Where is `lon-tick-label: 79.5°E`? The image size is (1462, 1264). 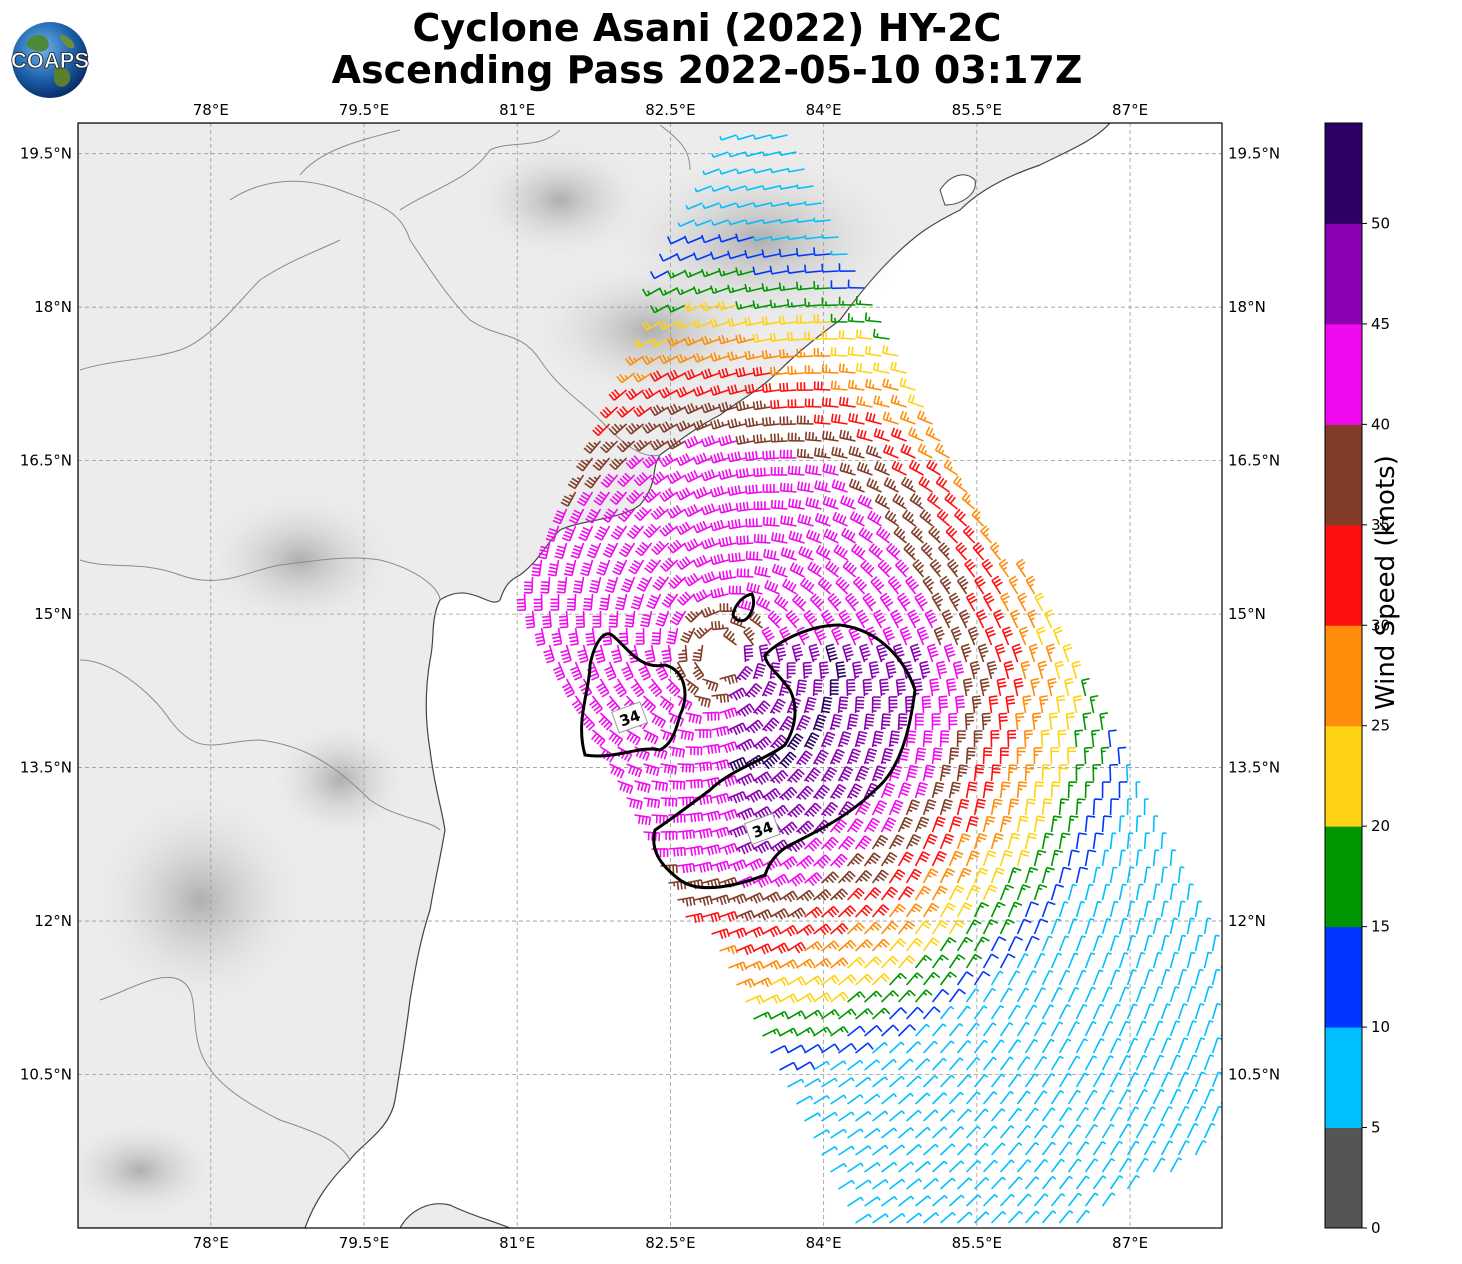 lon-tick-label: 79.5°E is located at coordinates (364, 110).